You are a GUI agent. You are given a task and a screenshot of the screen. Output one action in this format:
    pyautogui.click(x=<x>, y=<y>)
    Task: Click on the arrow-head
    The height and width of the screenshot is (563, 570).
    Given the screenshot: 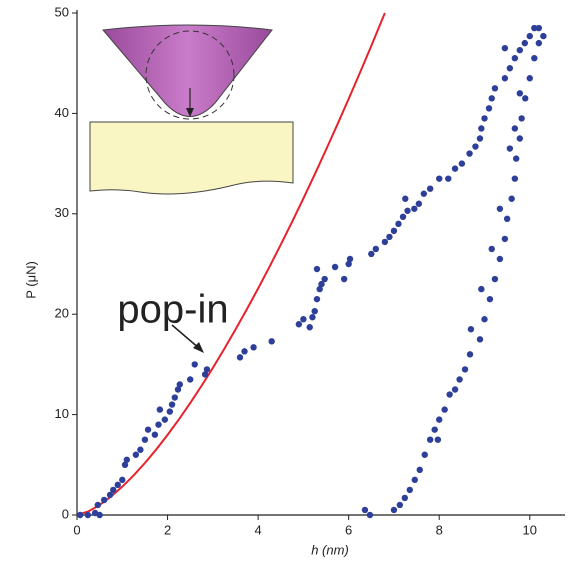 What is the action you would take?
    pyautogui.click(x=190, y=112)
    